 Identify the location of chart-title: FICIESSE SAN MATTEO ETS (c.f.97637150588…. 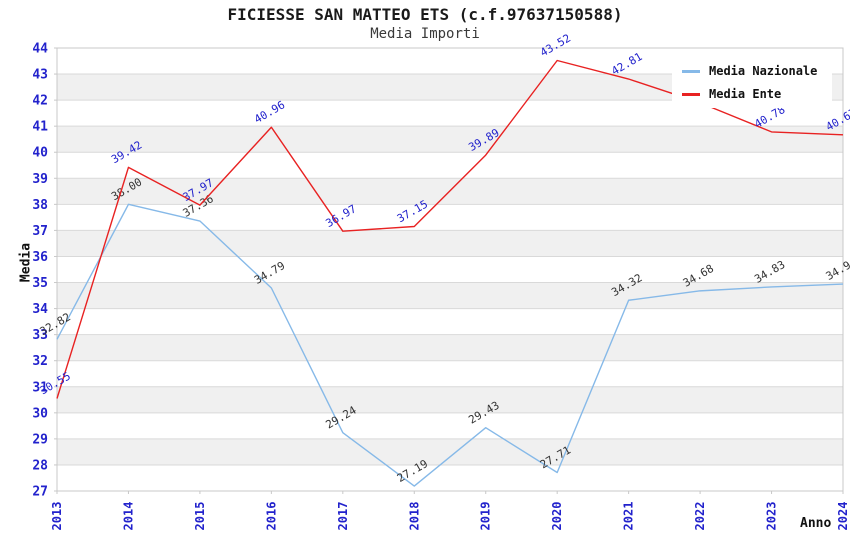
(425, 14).